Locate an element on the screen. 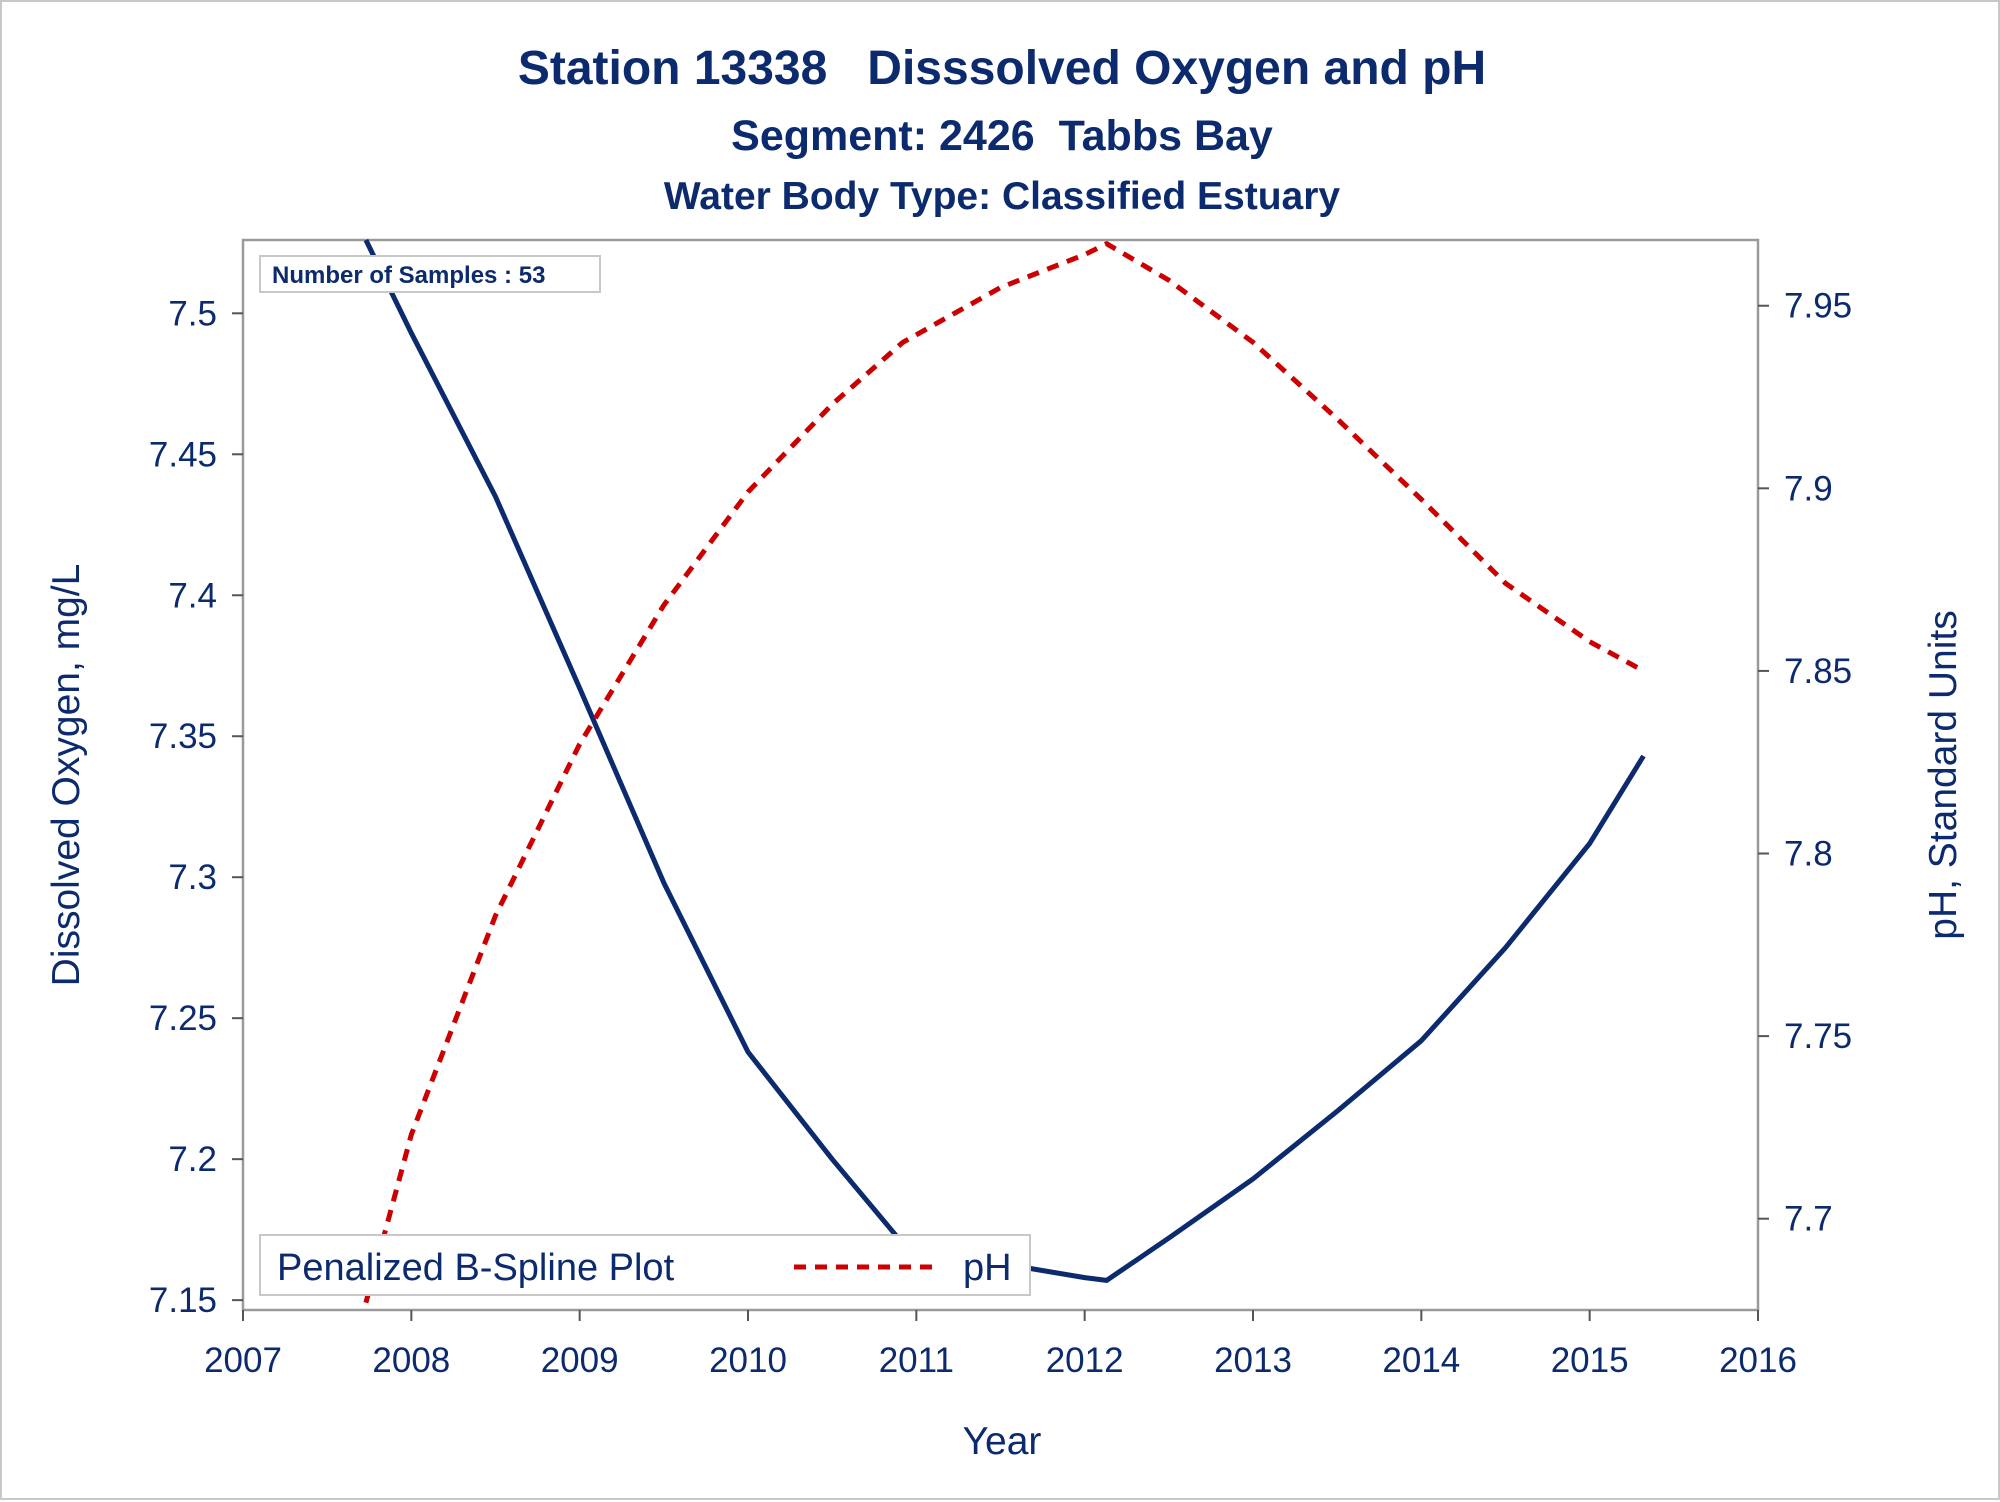 The height and width of the screenshot is (1502, 2000). sample-count-text: Number of Samples : 53 is located at coordinates (408, 275).